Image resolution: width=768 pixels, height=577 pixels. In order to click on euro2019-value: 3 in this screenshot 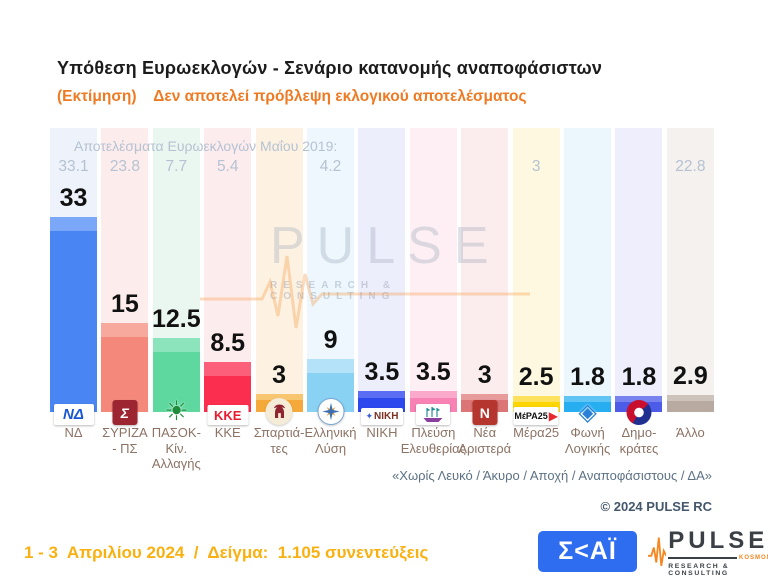, I will do `click(536, 166)`.